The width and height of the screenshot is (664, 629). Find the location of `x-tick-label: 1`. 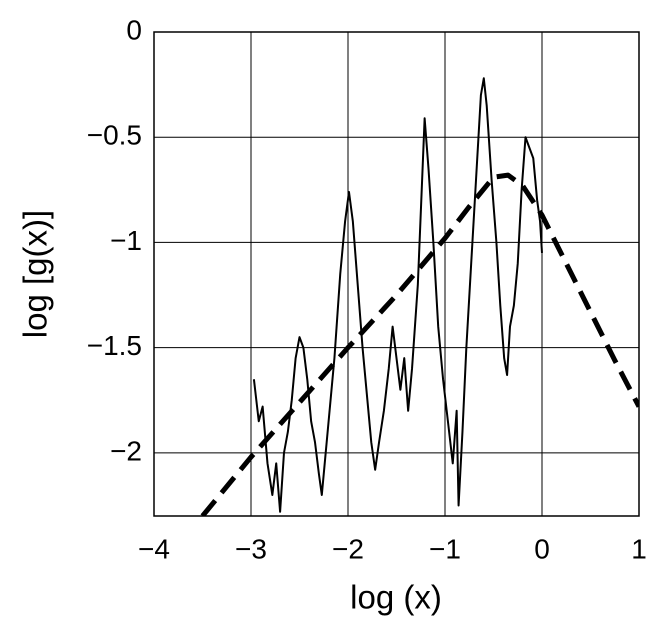

x-tick-label: 1 is located at coordinates (639, 548).